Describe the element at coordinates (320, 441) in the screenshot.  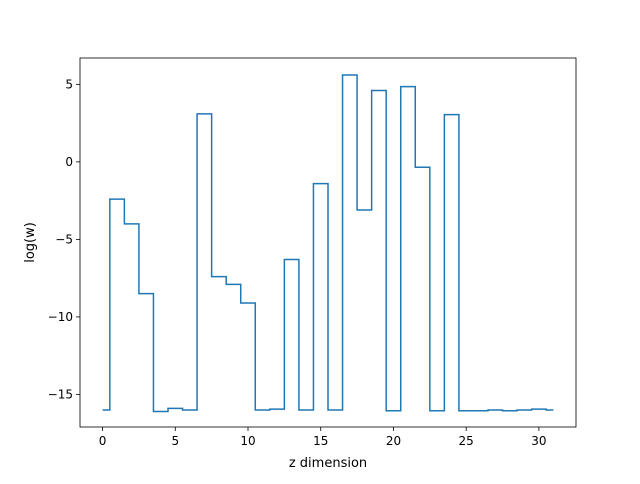
I see `x-tick-label: 15` at that location.